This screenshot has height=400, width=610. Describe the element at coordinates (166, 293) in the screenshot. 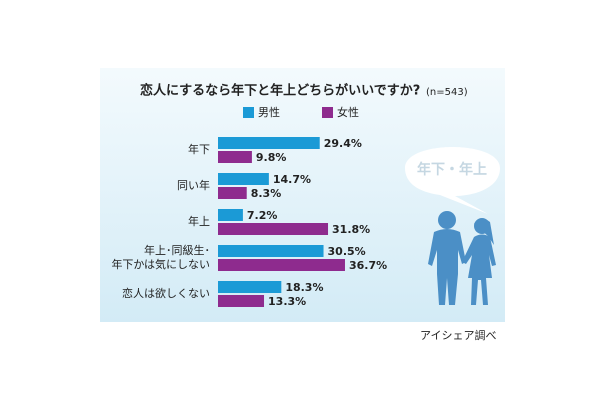

I see `category-label: 恋人は欲しくない` at that location.